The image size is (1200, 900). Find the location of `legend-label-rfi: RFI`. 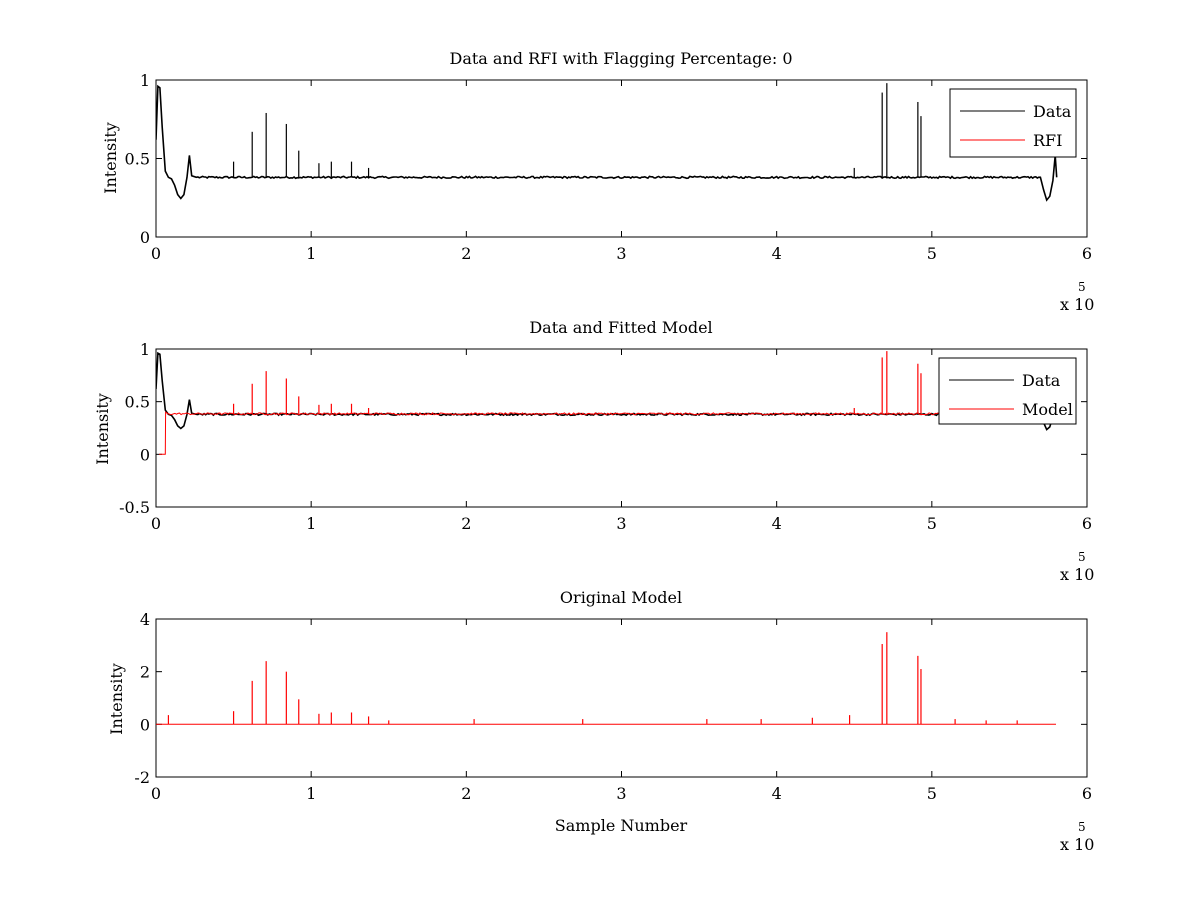

legend-label-rfi: RFI is located at coordinates (1047, 140).